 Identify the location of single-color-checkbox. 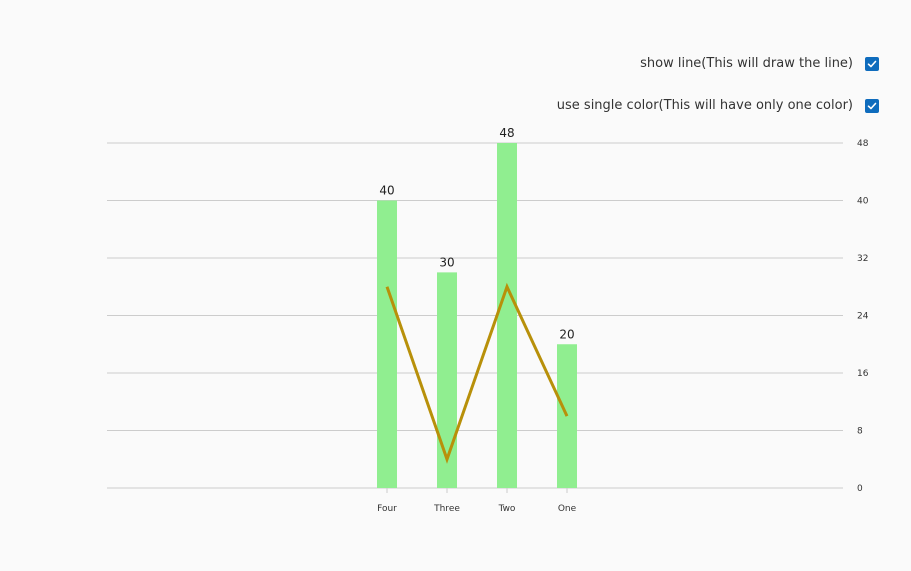
(872, 105).